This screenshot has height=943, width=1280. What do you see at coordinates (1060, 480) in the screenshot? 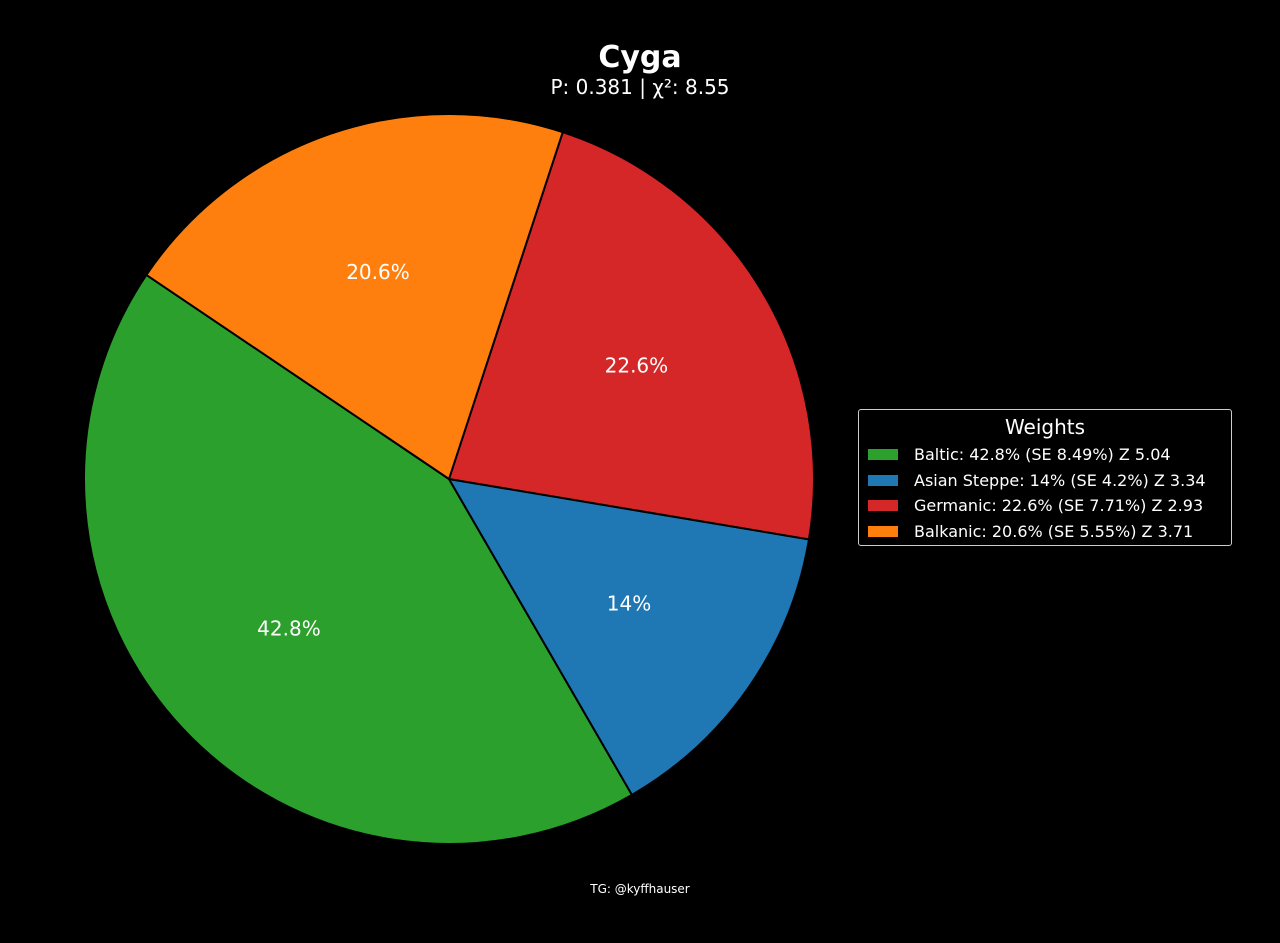
I see `legend-label-asian-steppe: Asian Steppe: 14% (SE 4.2%) Z 3.34` at bounding box center [1060, 480].